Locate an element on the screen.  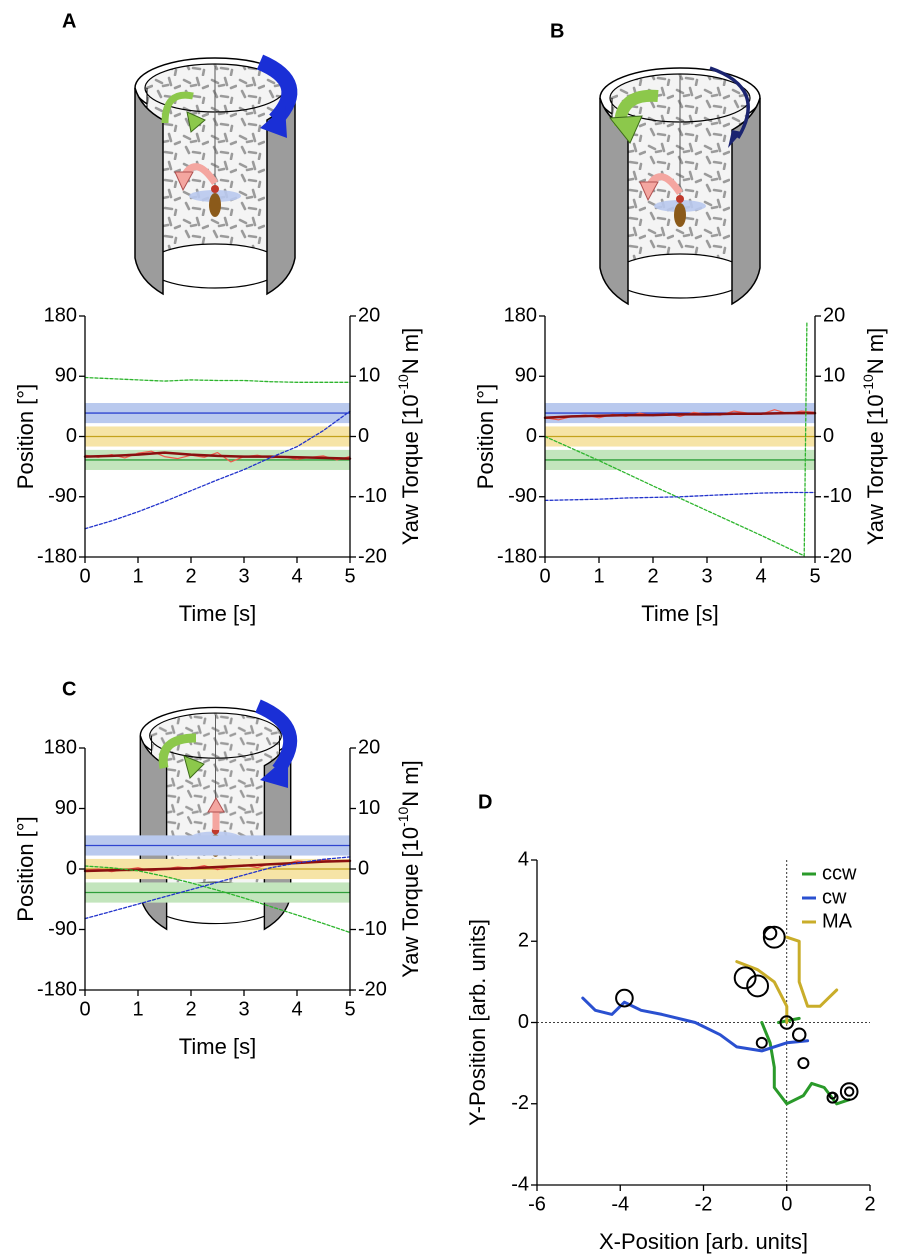
x-axis-title: X-Position [arb. units] is located at coordinates (703, 1241).